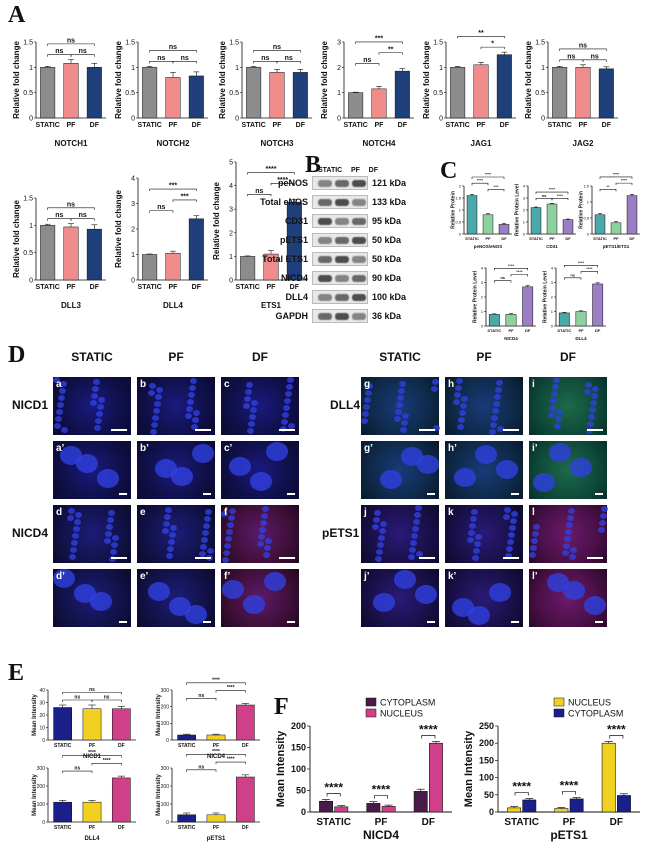 The height and width of the screenshot is (842, 650). What do you see at coordinates (42, 728) in the screenshot?
I see `y-tick-label: 10` at bounding box center [42, 728].